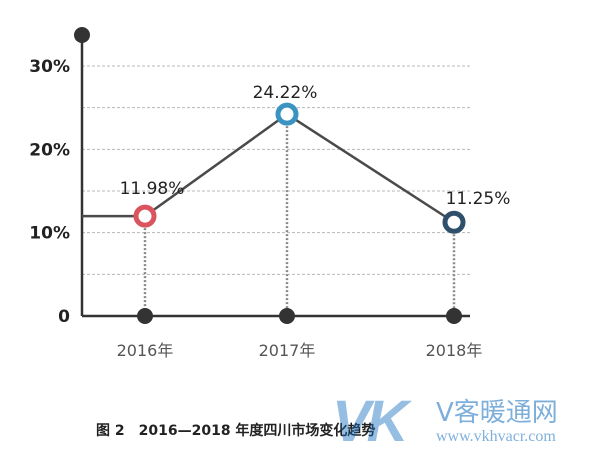  I want to click on watermark-logo: VK, so click(370, 421).